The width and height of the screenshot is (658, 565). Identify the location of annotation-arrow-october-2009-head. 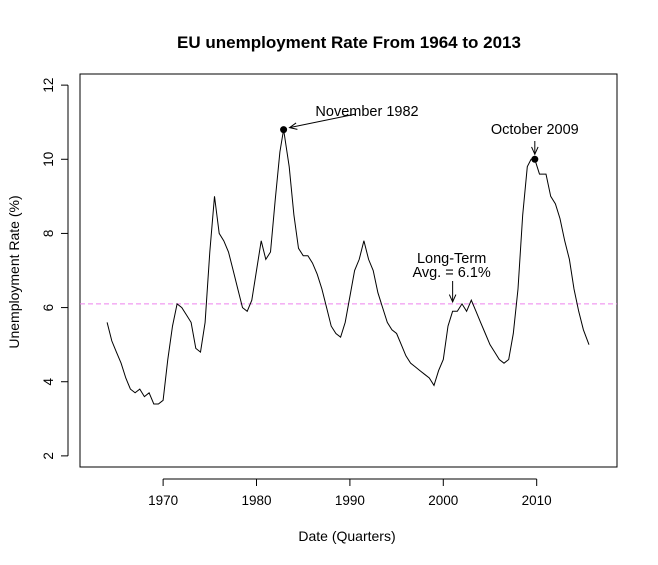
(535, 151).